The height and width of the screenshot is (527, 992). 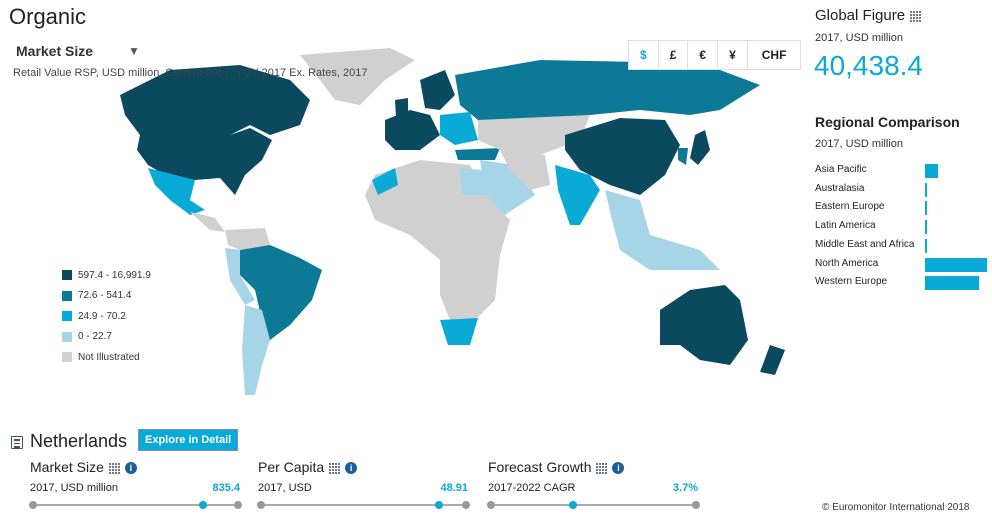 What do you see at coordinates (114, 275) in the screenshot?
I see `legend-label: 597.4 - 16,991.9` at bounding box center [114, 275].